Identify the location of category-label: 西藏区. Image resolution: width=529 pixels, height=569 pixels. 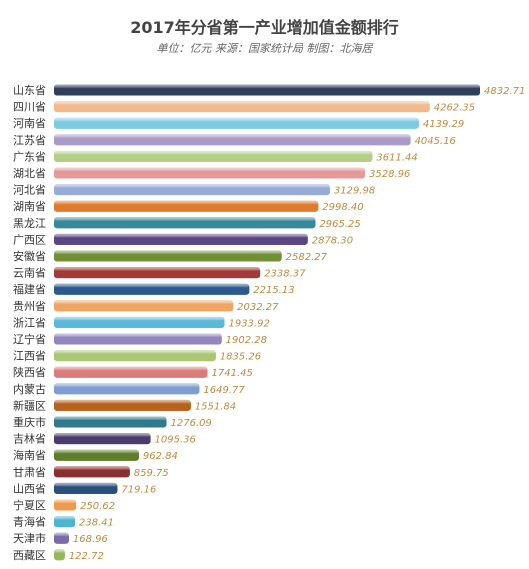
(29, 555).